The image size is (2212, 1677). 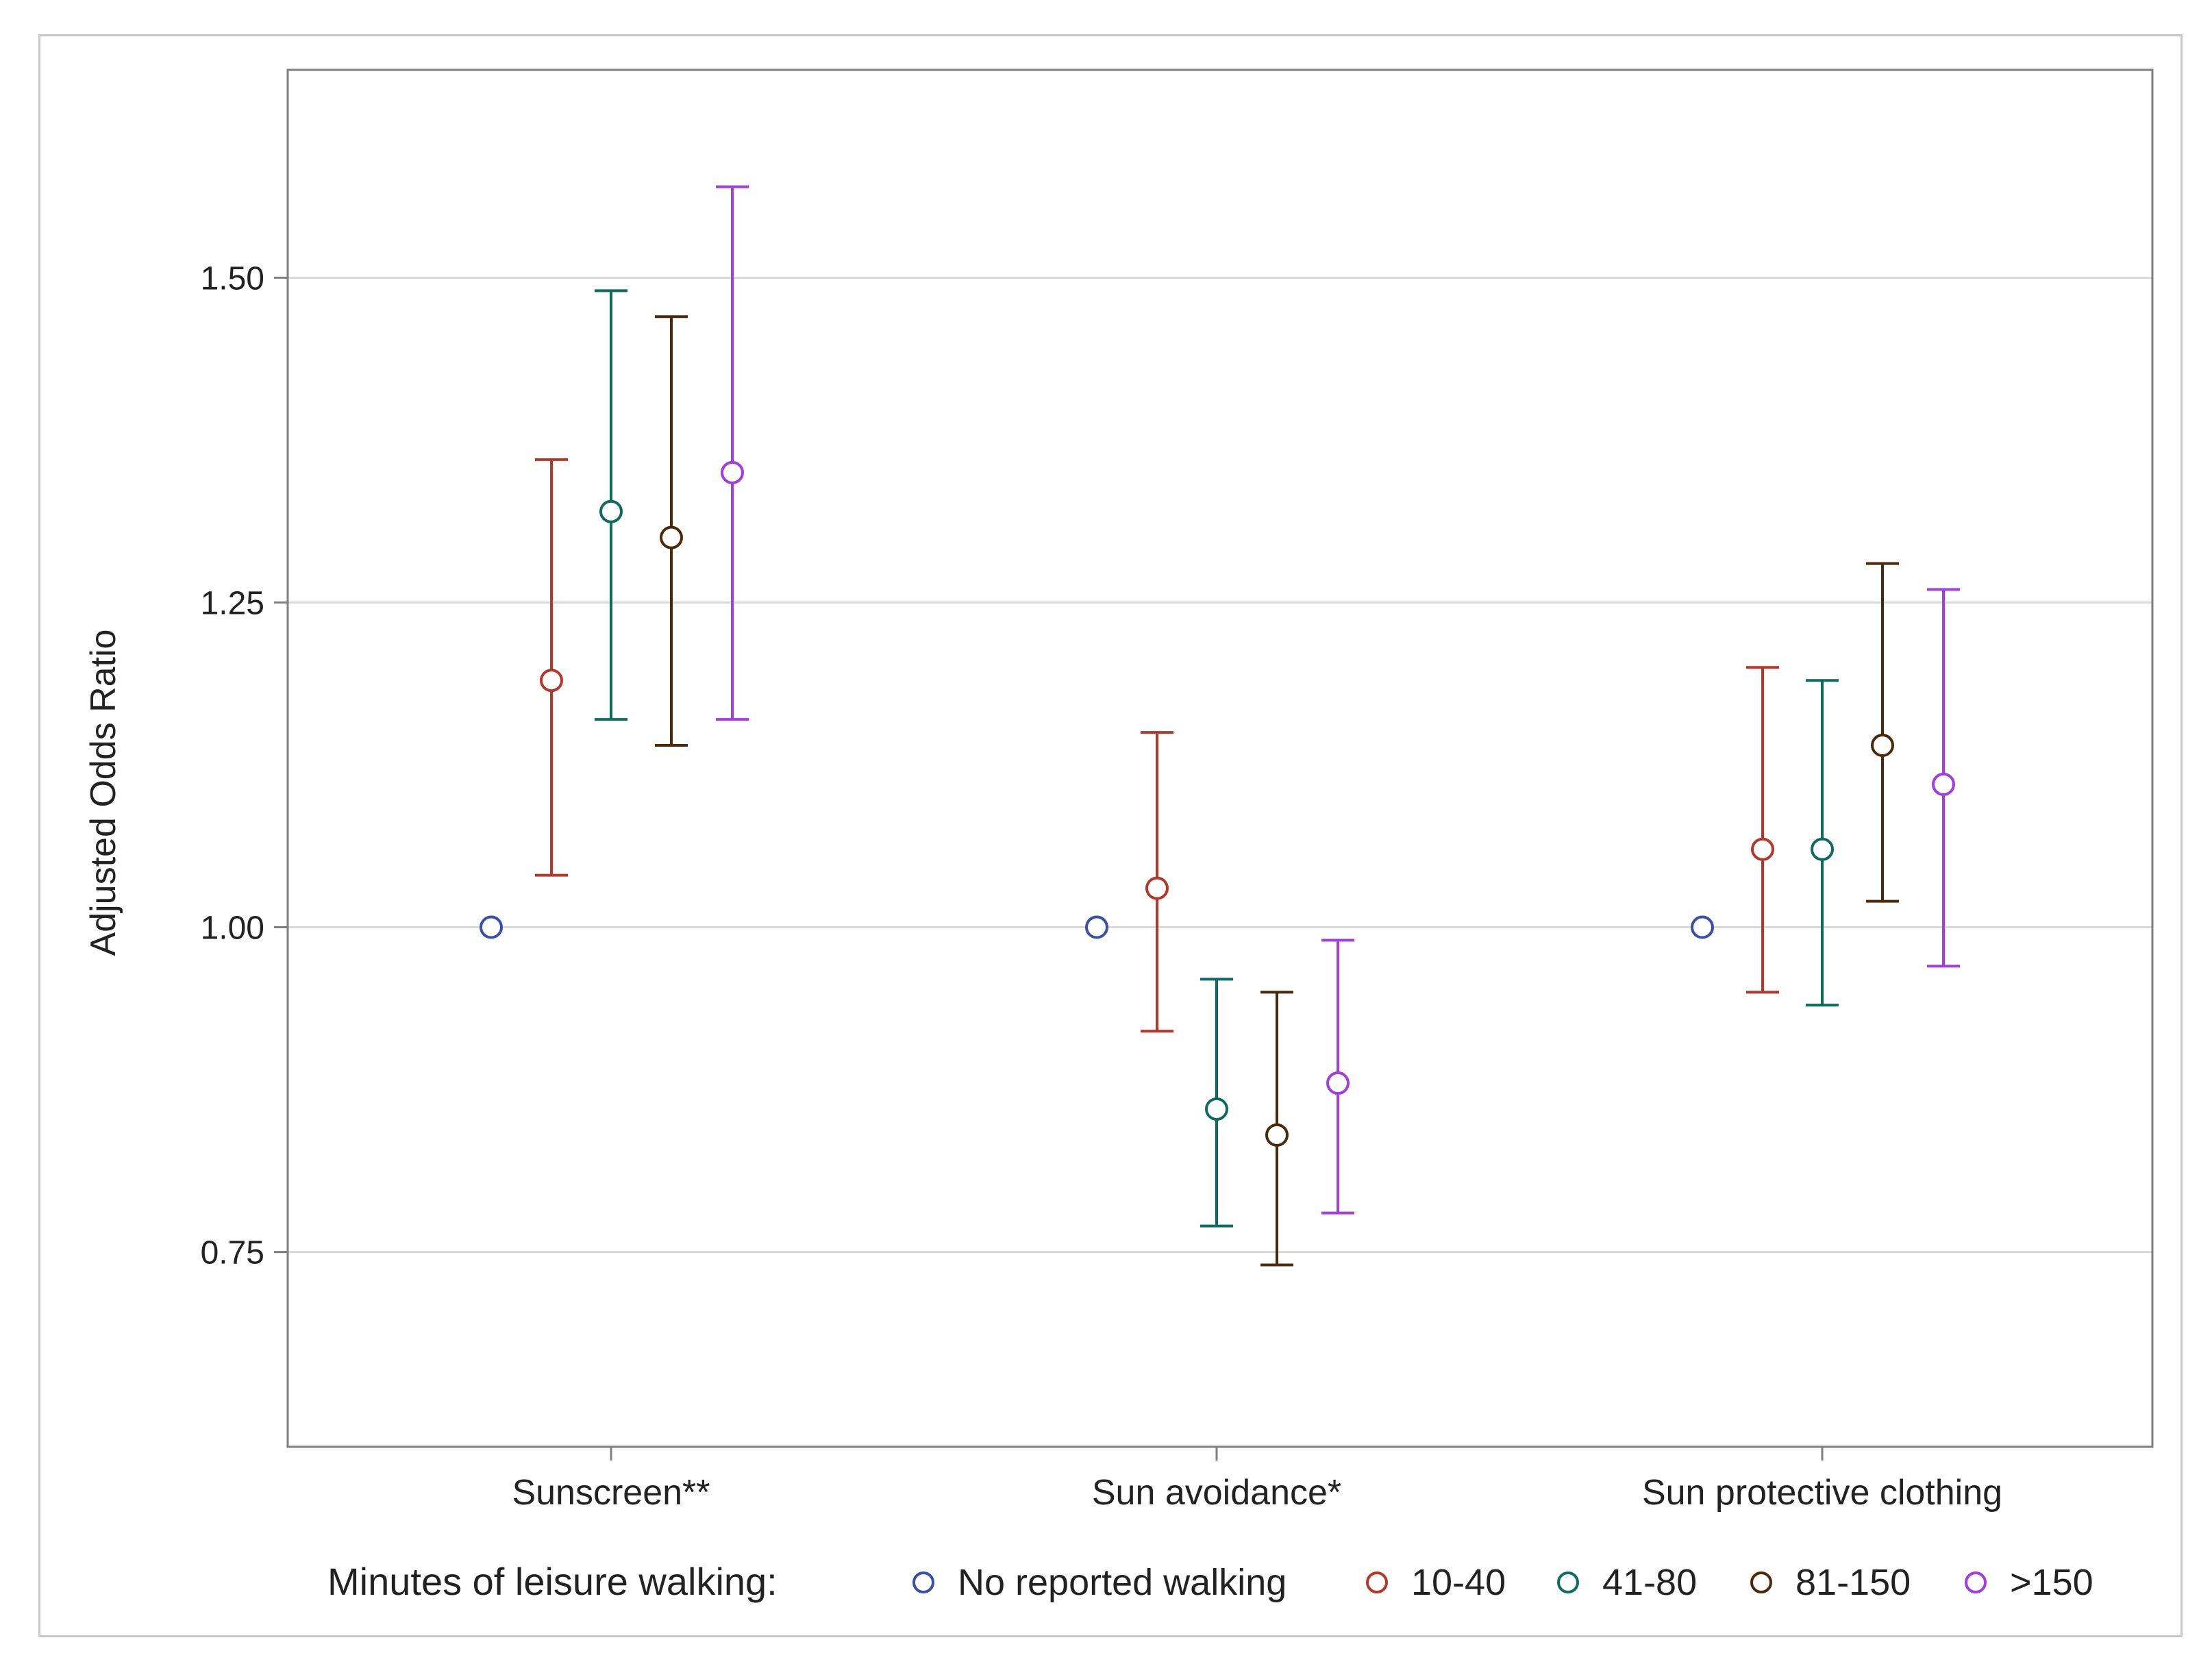 What do you see at coordinates (232, 603) in the screenshot?
I see `y-tick-label: 1.25` at bounding box center [232, 603].